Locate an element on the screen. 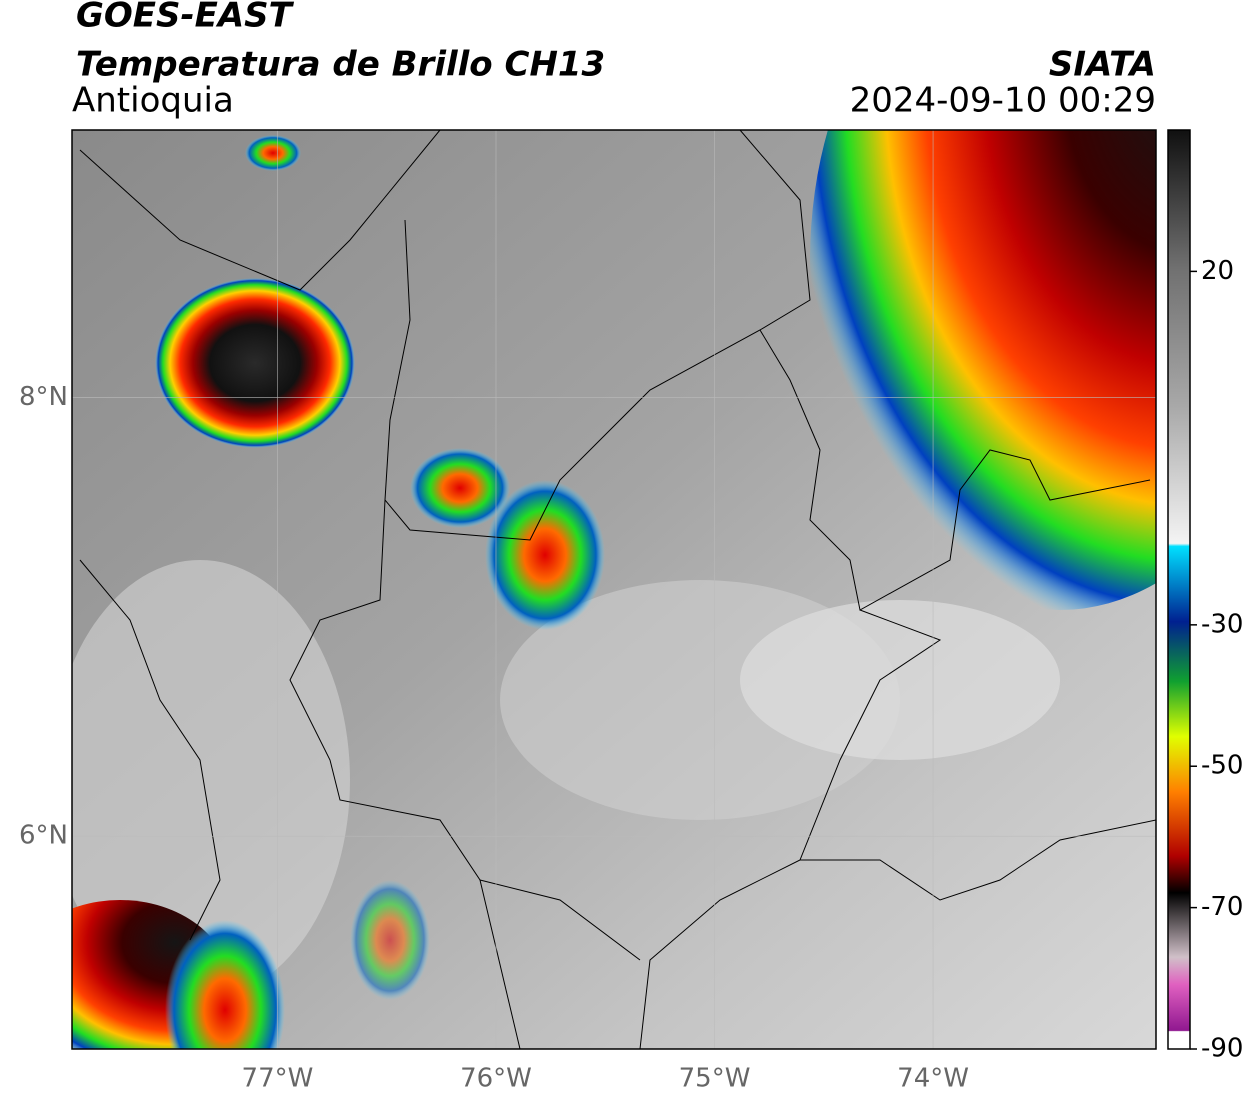  colorbar-tick-label: -50 is located at coordinates (1222, 766).